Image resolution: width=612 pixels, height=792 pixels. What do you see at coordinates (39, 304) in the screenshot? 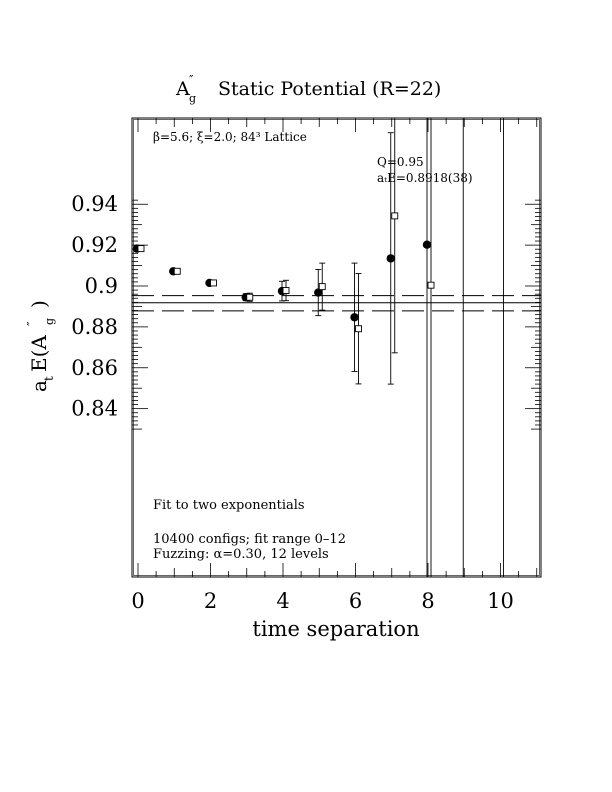
I see `y-label-close: )` at bounding box center [39, 304].